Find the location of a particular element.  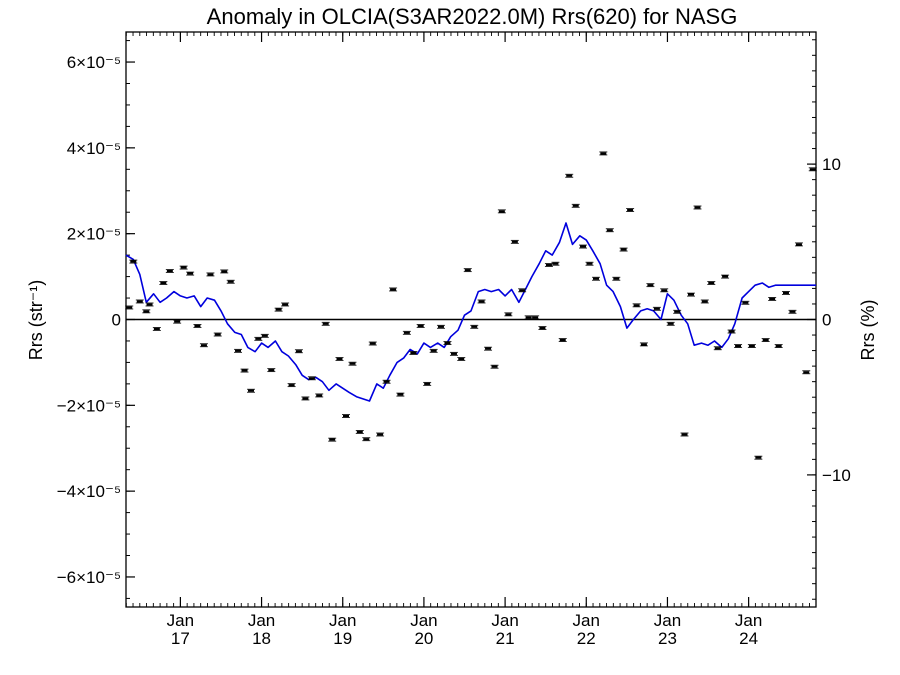

left-tick-label: 4×10⁻⁵ is located at coordinates (94, 148).